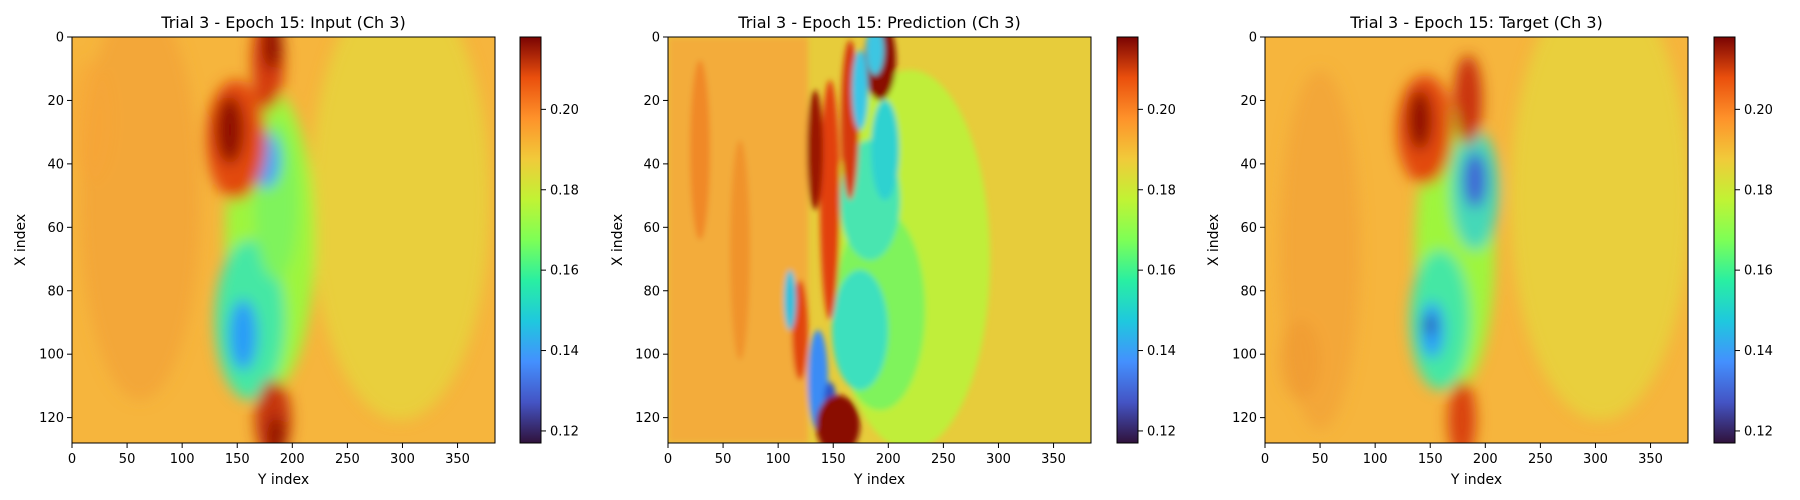 This screenshot has width=1800, height=500. Describe the element at coordinates (1475, 22) in the screenshot. I see `chart-title: Trial 3 - Epoch 15: Target (Ch 3)` at that location.